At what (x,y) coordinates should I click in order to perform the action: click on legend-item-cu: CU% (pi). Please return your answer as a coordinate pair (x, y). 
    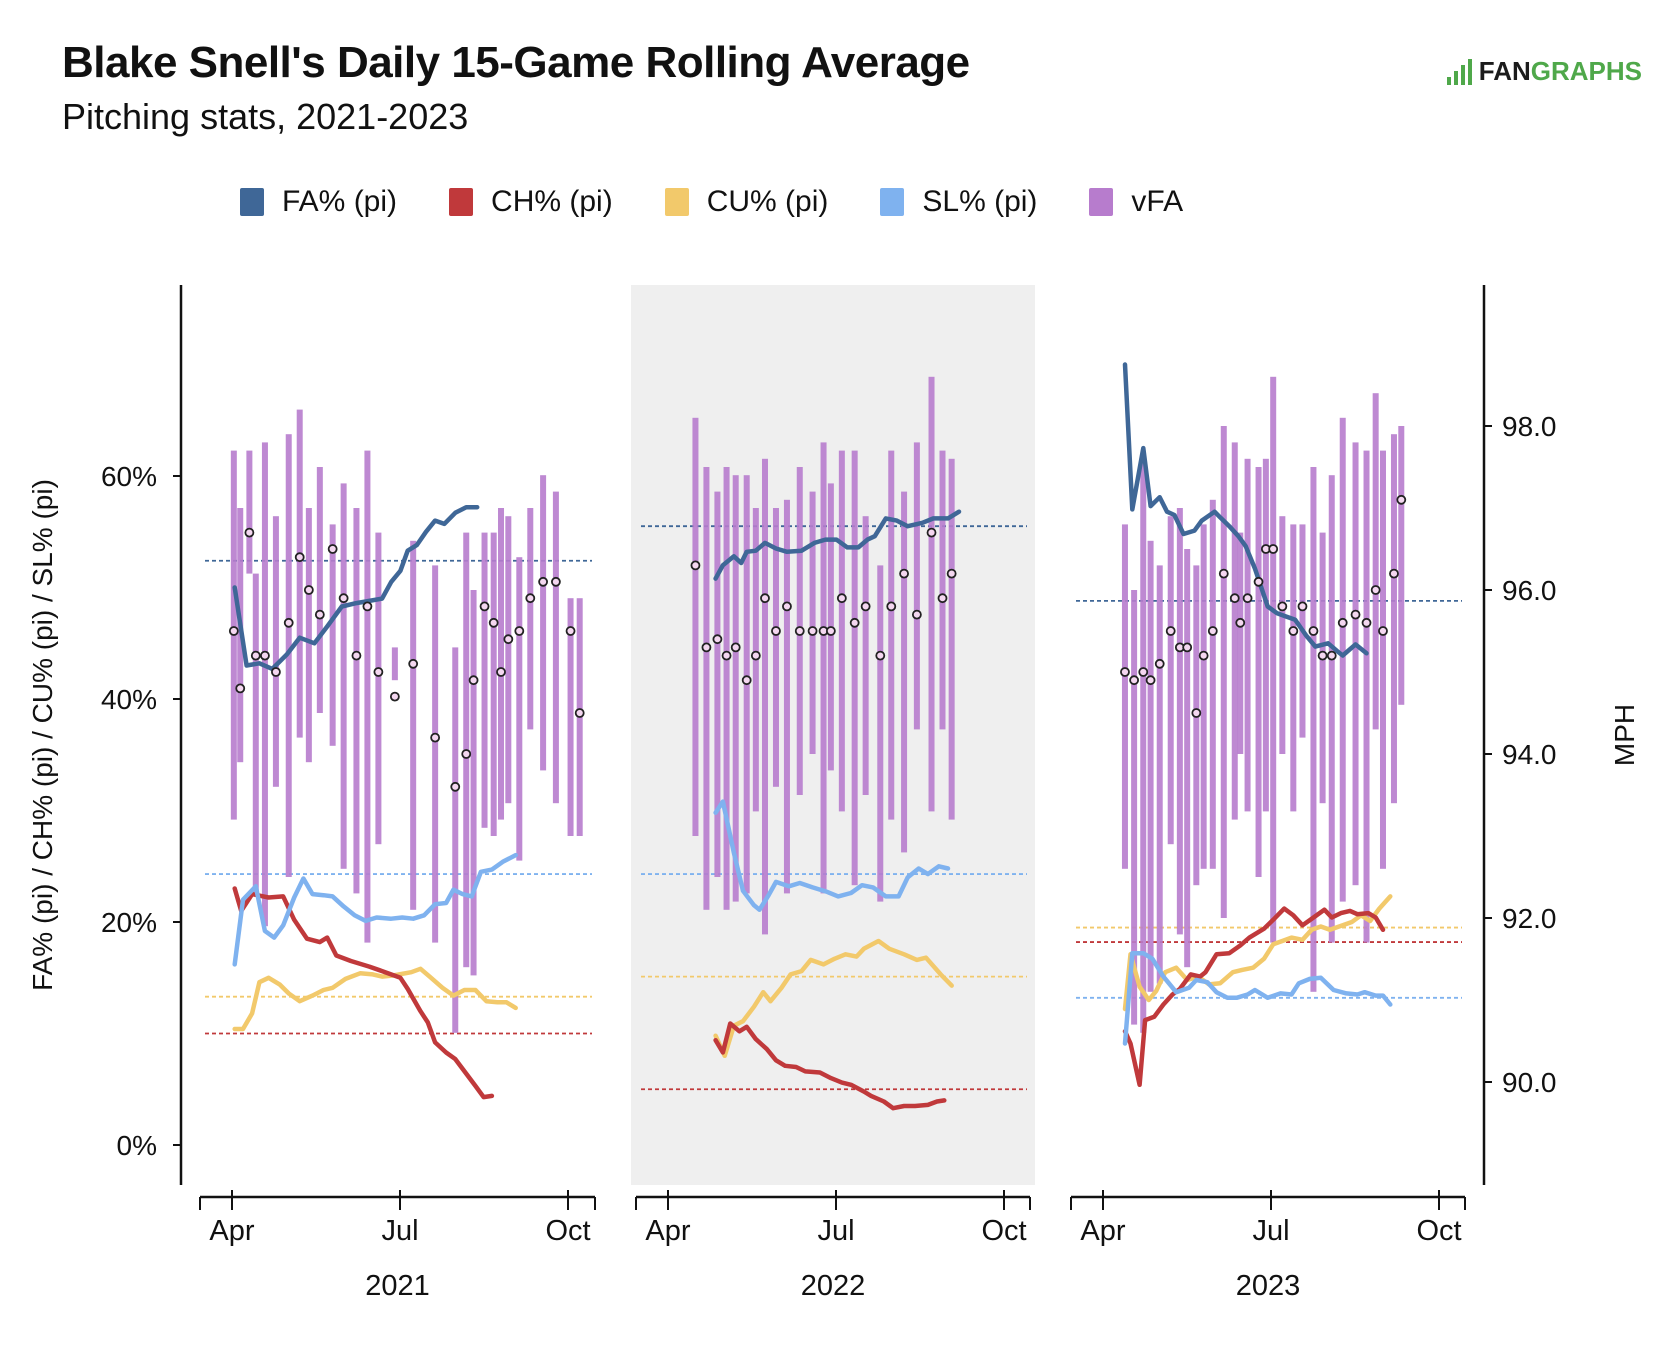
    Looking at the image, I should click on (746, 202).